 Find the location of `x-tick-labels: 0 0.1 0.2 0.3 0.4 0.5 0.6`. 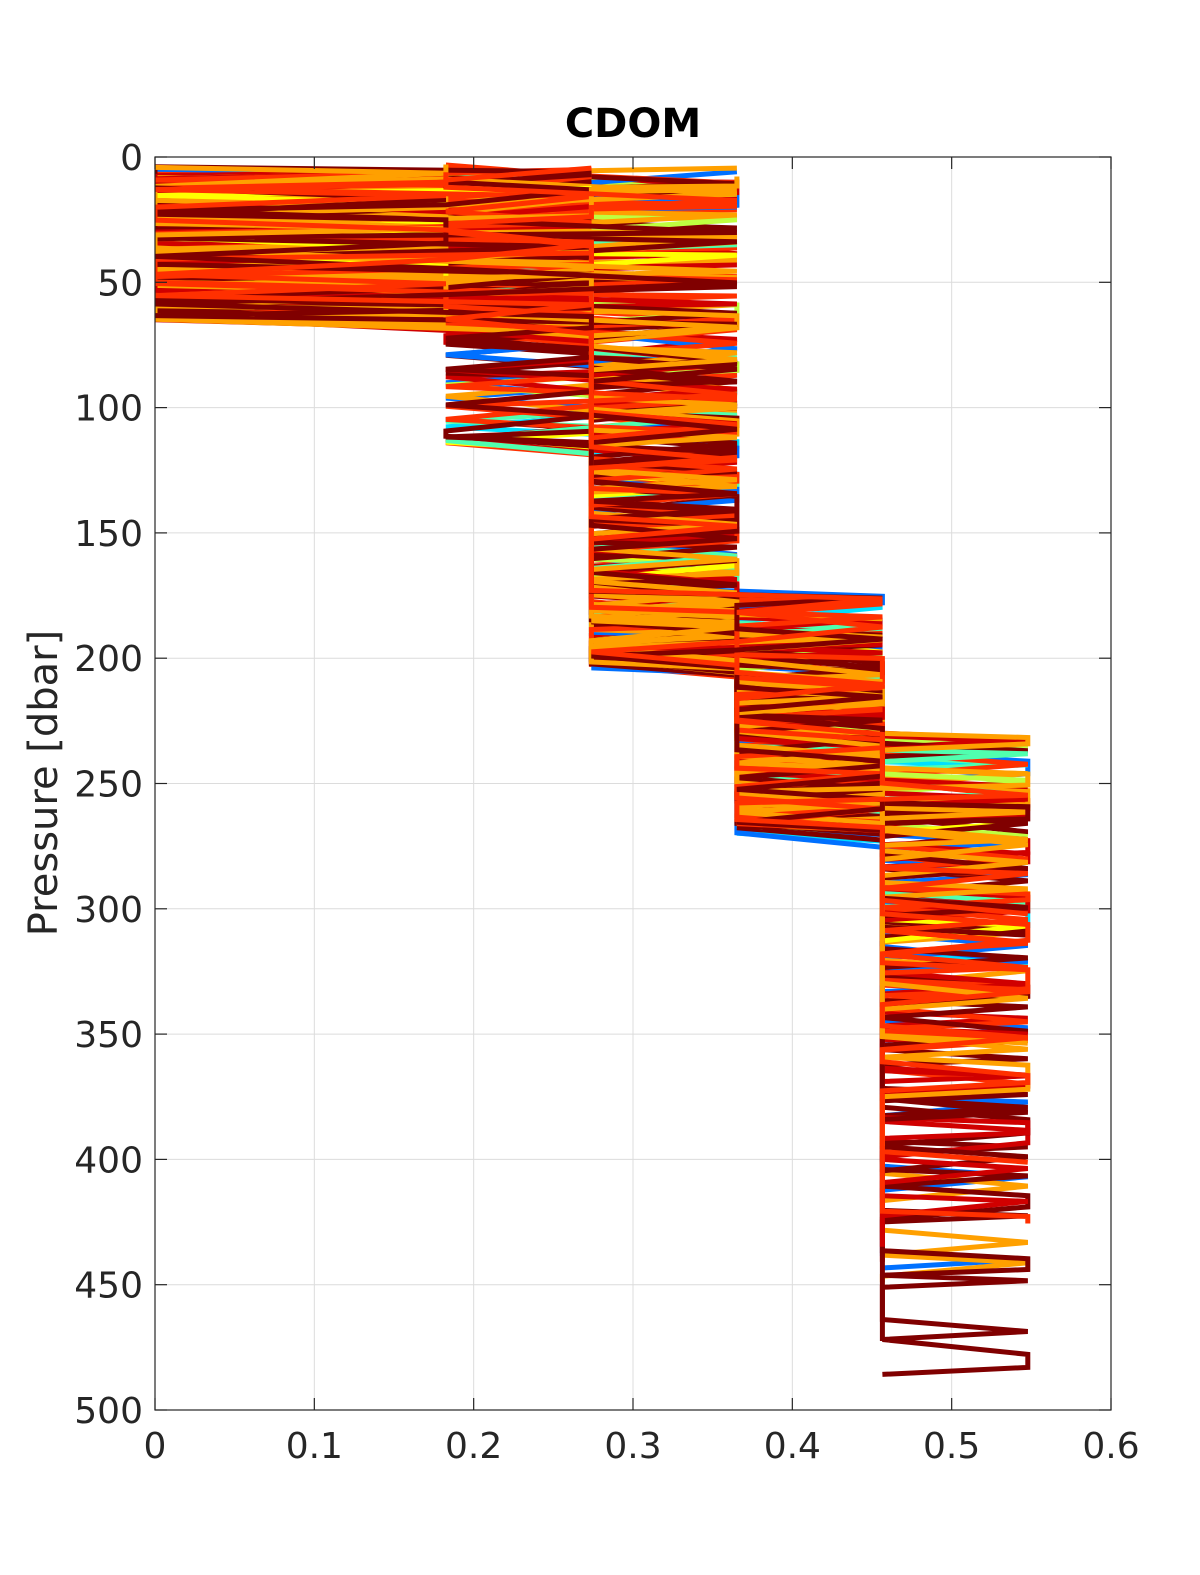

x-tick-labels: 0 0.1 0.2 0.3 0.4 0.5 0.6 is located at coordinates (642, 1446).